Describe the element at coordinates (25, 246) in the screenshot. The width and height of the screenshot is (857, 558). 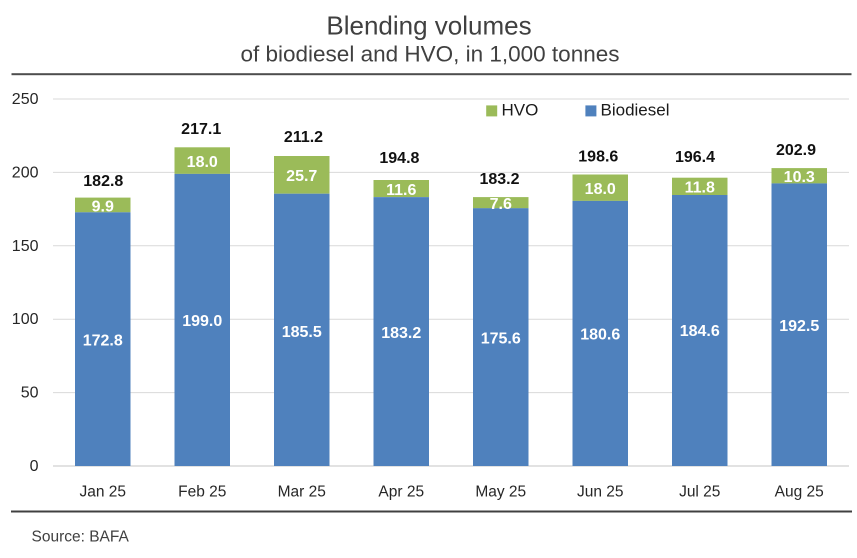
I see `svg-text: 150` at that location.